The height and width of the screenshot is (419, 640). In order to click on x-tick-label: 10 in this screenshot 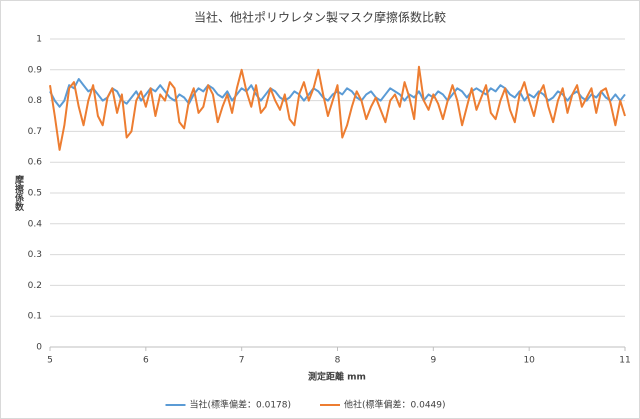, I will do `click(529, 361)`.